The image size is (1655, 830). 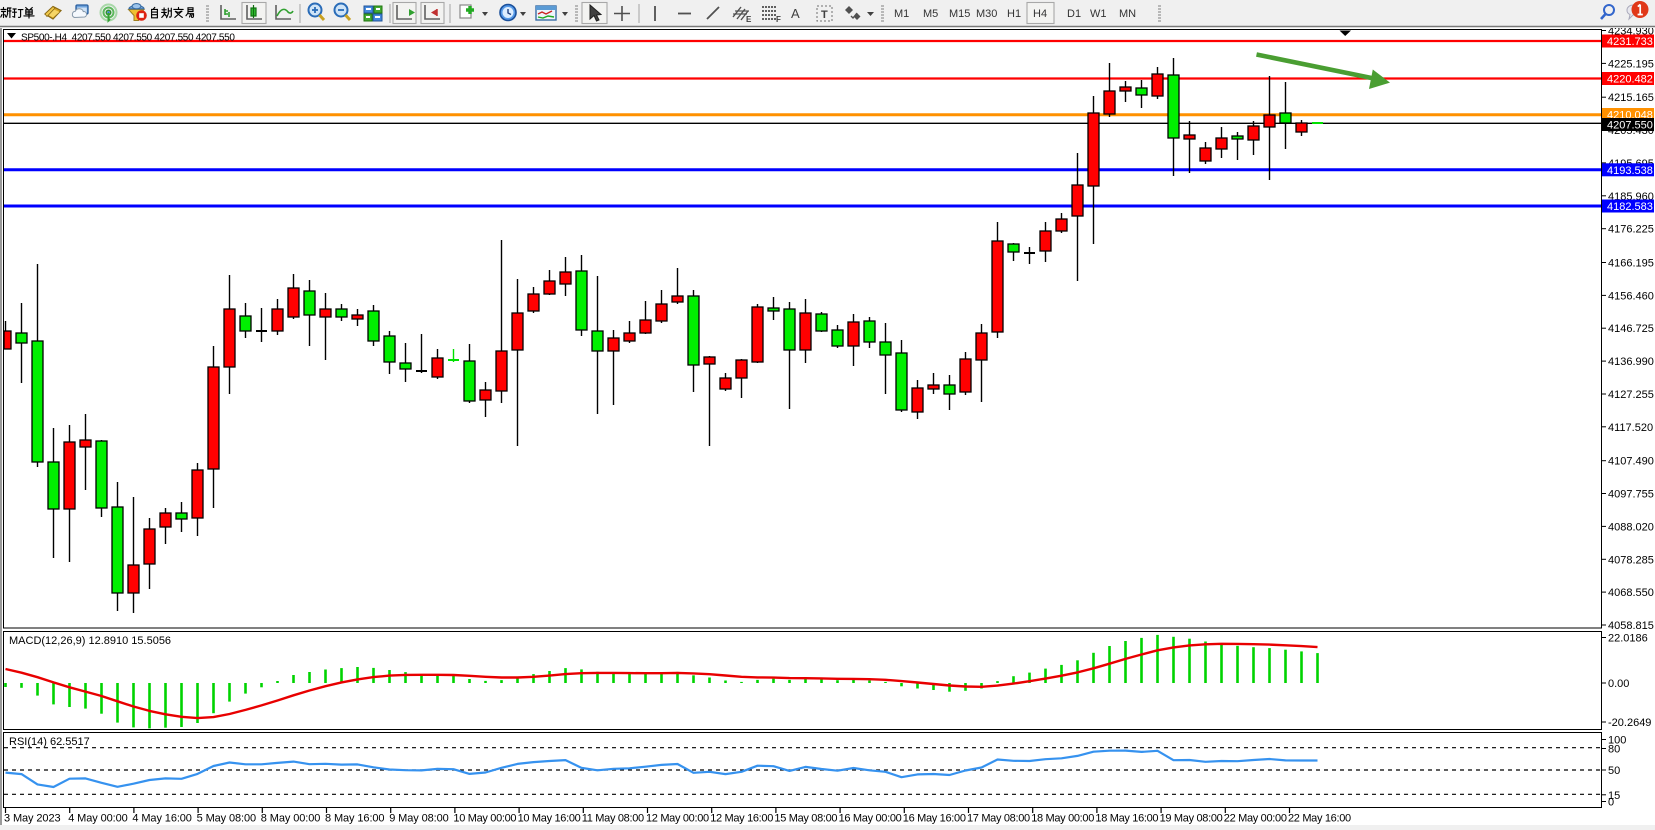 I want to click on svg-text: 17 May 08:00, so click(x=998, y=819).